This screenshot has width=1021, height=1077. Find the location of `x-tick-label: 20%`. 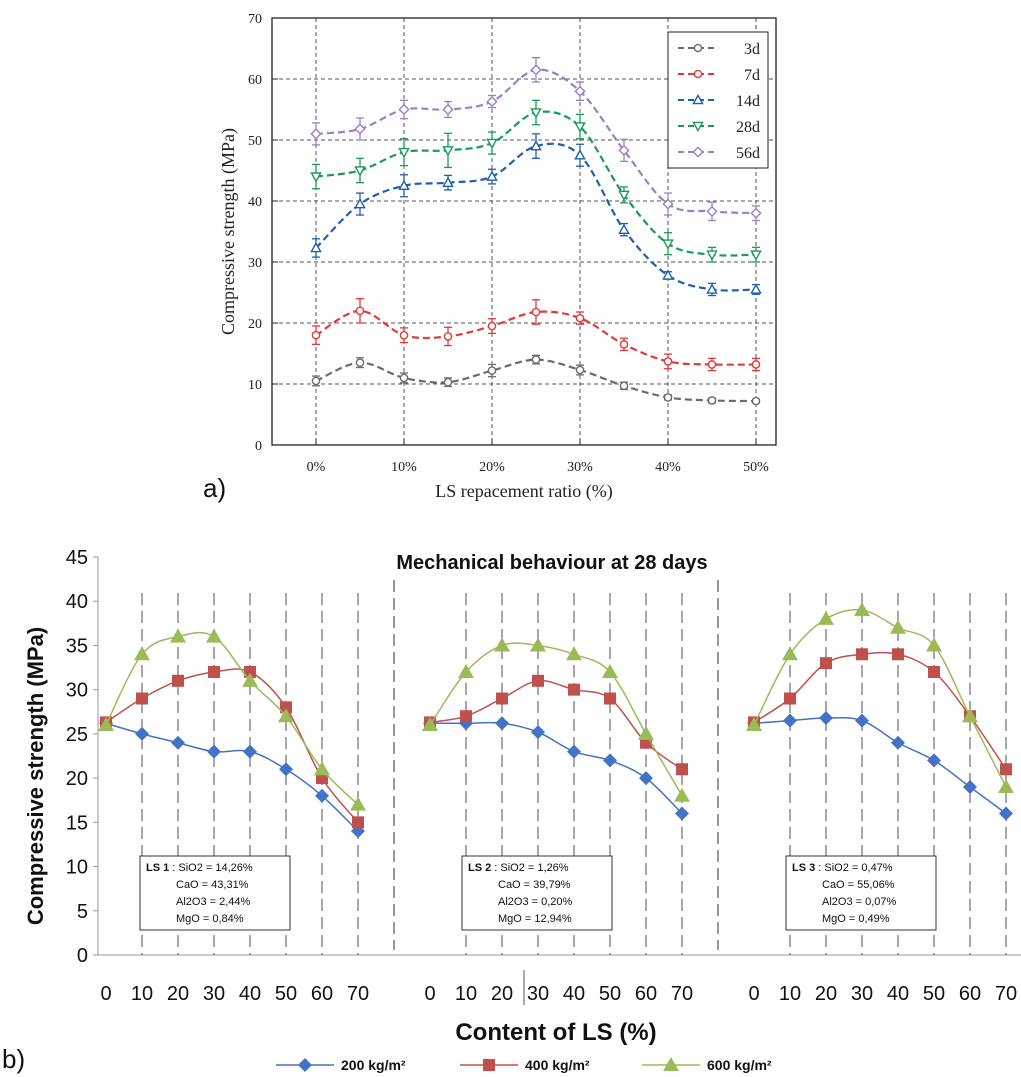

x-tick-label: 20% is located at coordinates (492, 467).